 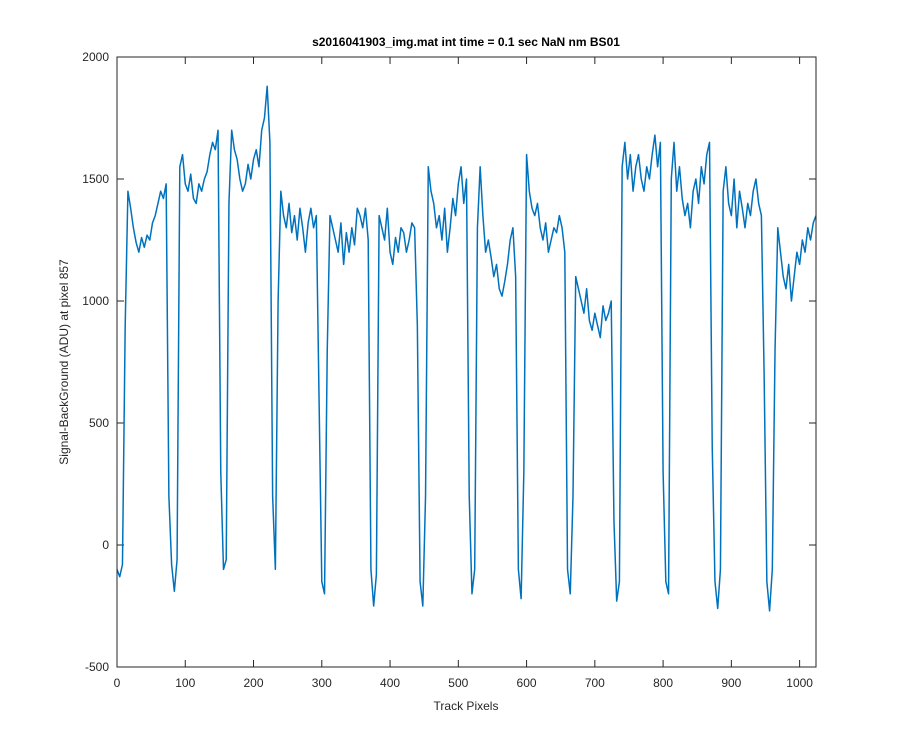 What do you see at coordinates (799, 683) in the screenshot?
I see `x-tick-label: 1000` at bounding box center [799, 683].